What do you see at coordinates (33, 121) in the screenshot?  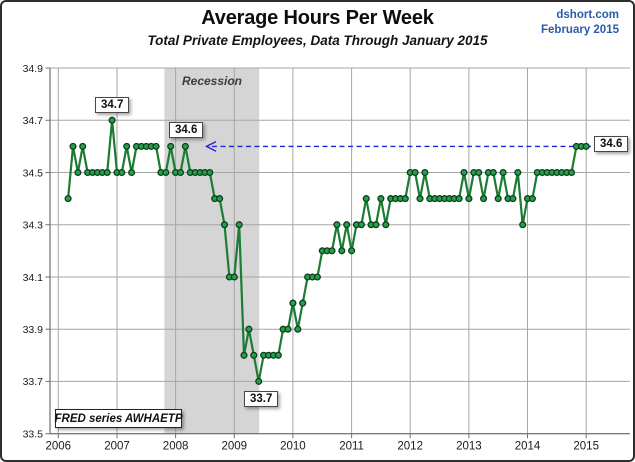 I see `y-tick-label: 34.7` at bounding box center [33, 121].